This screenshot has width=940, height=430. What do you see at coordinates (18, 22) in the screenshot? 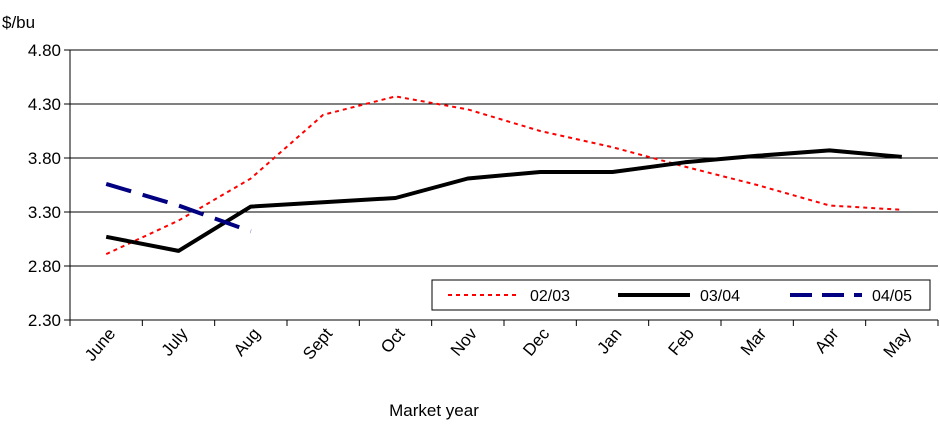
I see `y-axis-label: $/bu` at bounding box center [18, 22].